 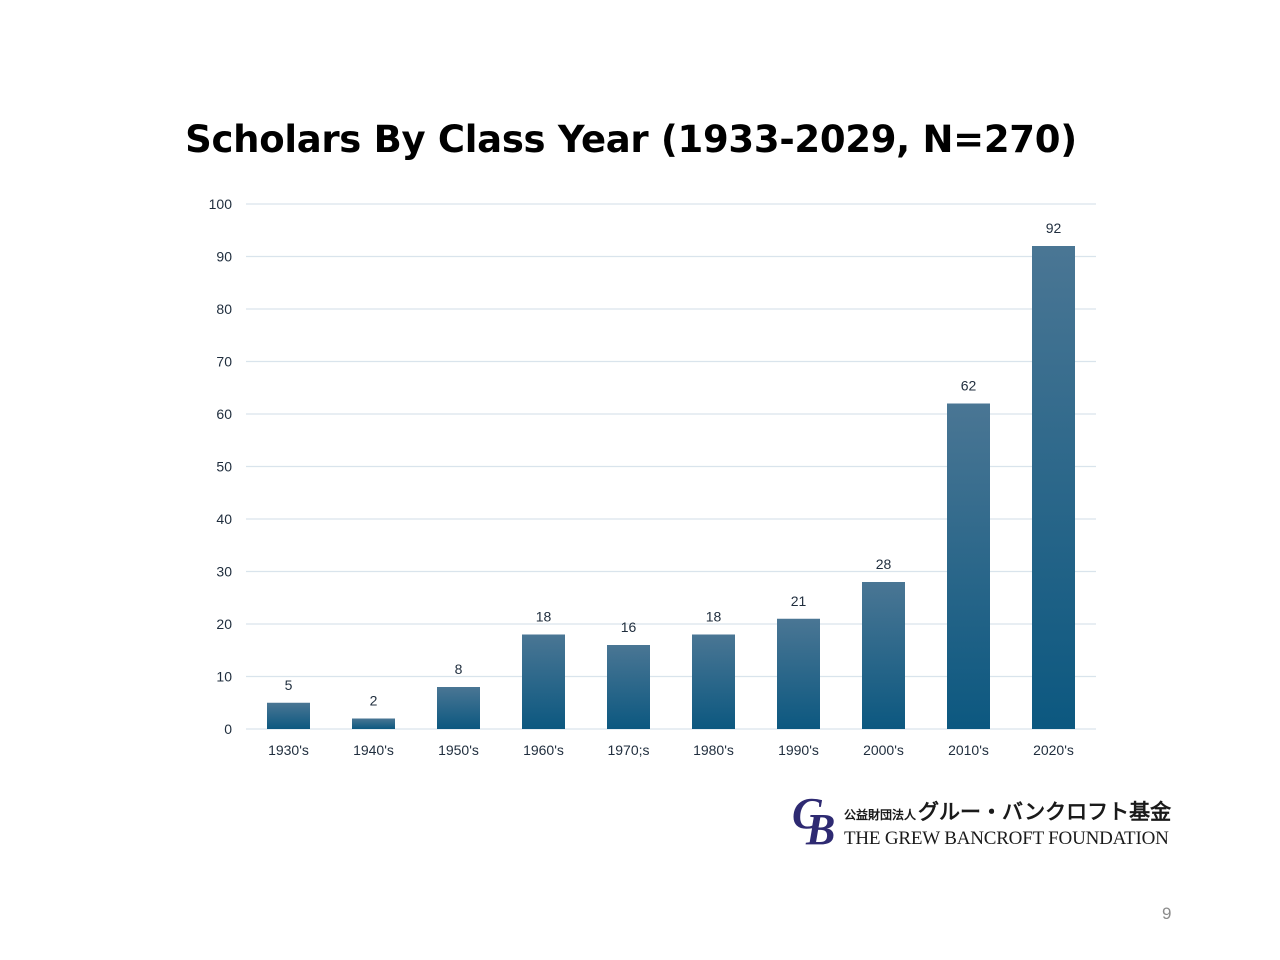 What do you see at coordinates (883, 750) in the screenshot?
I see `x-tick-label: 2000's` at bounding box center [883, 750].